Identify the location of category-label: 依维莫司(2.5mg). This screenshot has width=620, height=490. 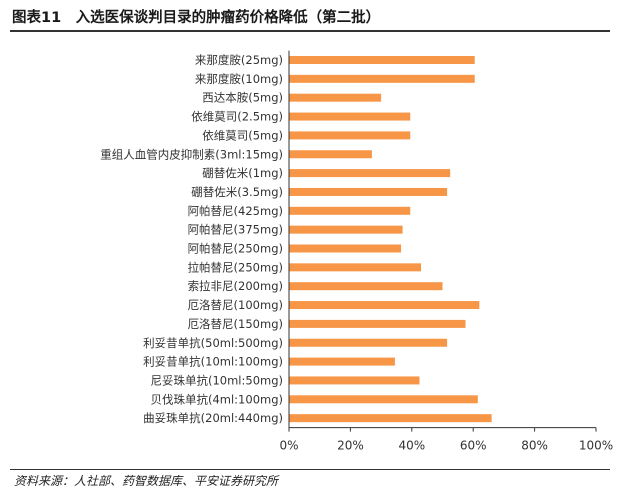
(237, 117).